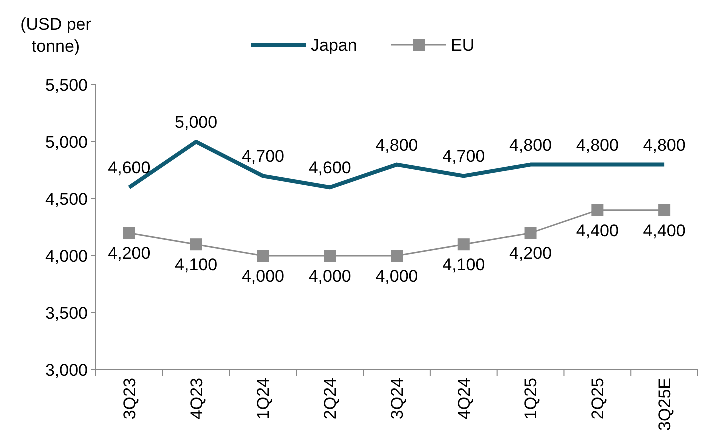  What do you see at coordinates (330, 399) in the screenshot?
I see `x-tick-label: 2Q24` at bounding box center [330, 399].